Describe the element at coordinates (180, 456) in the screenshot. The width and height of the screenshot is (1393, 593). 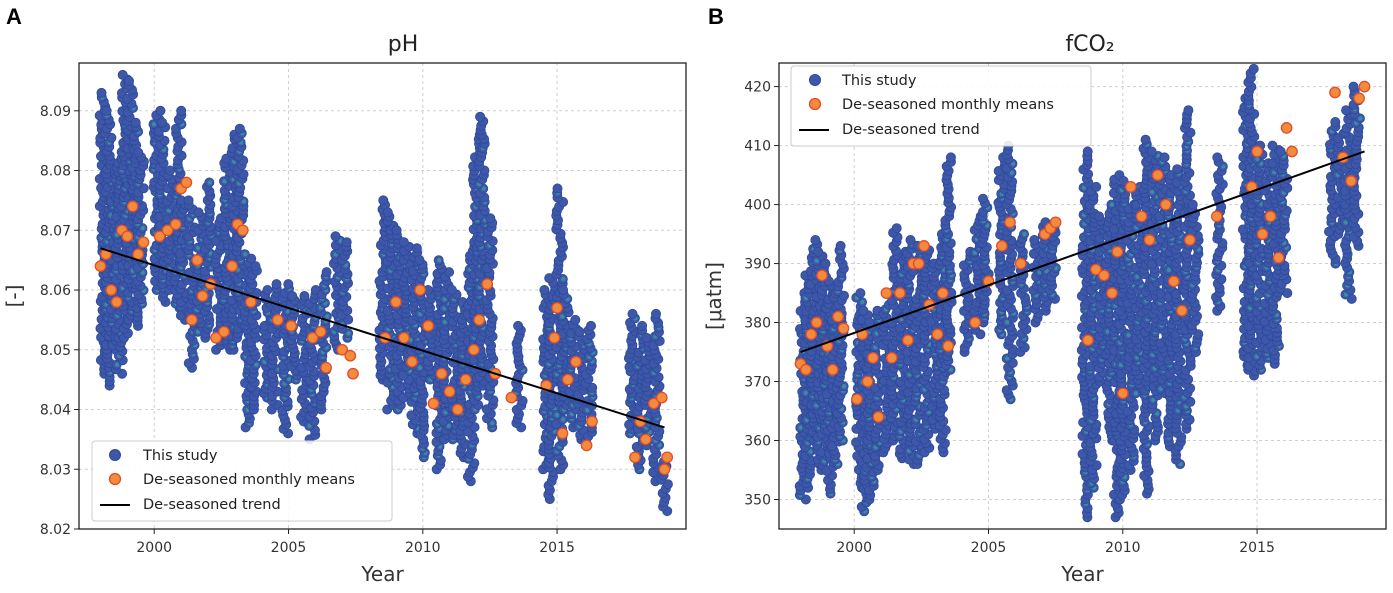
I see `panel-a-legend-label-study: This study` at that location.